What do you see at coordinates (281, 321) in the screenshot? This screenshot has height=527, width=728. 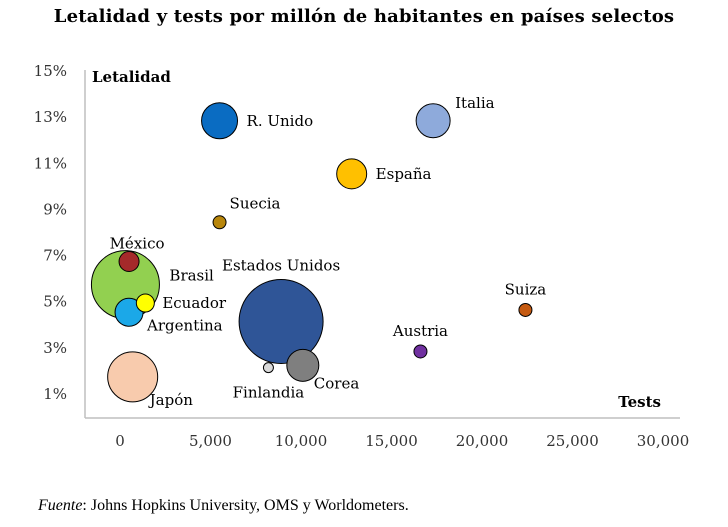 I see `bubble-estados-unidos` at bounding box center [281, 321].